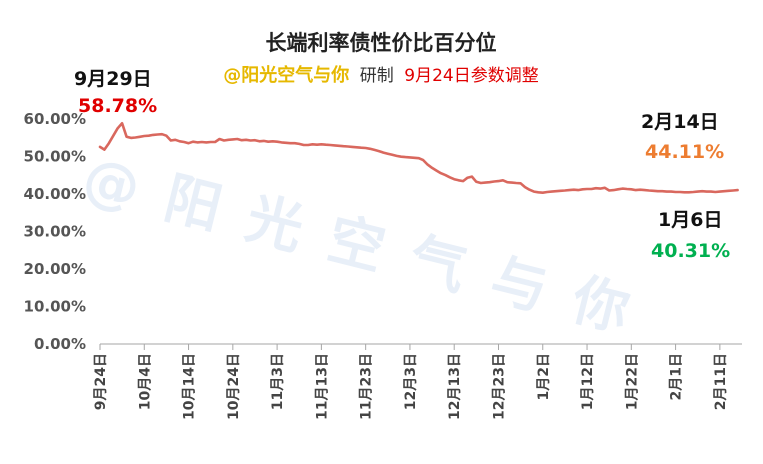 The height and width of the screenshot is (464, 763). Describe the element at coordinates (471, 76) in the screenshot. I see `subtitle-note: 9月24日参数调整` at that location.